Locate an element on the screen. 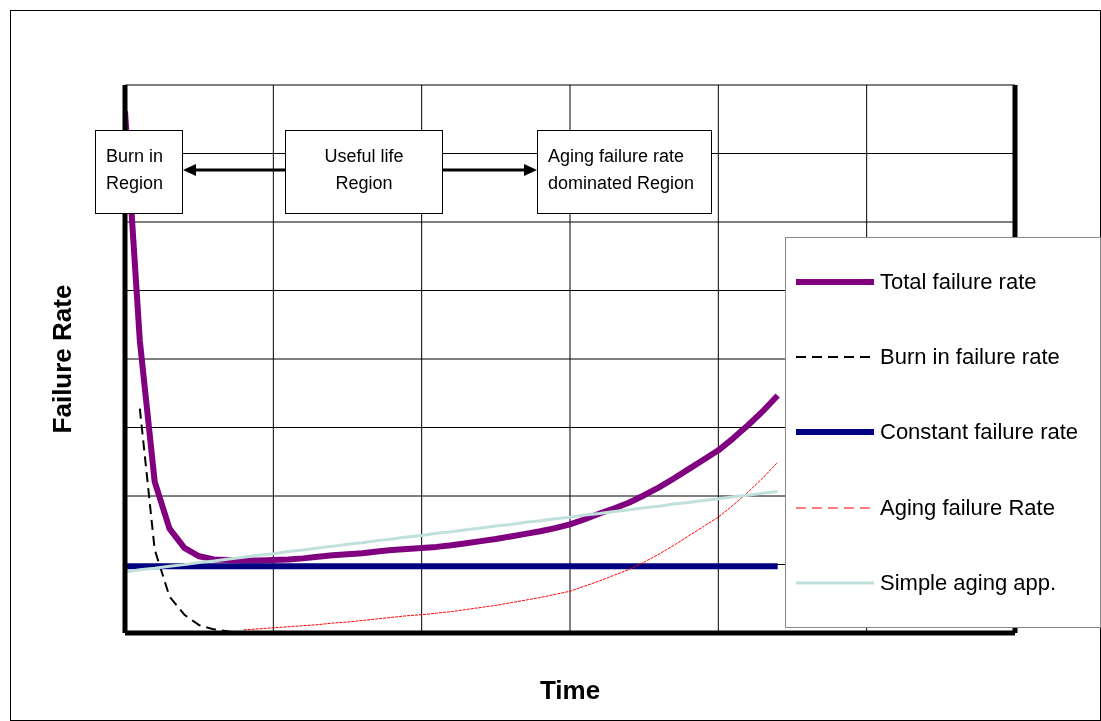  text-box: Aging failure rate dominated Region is located at coordinates (624, 172).